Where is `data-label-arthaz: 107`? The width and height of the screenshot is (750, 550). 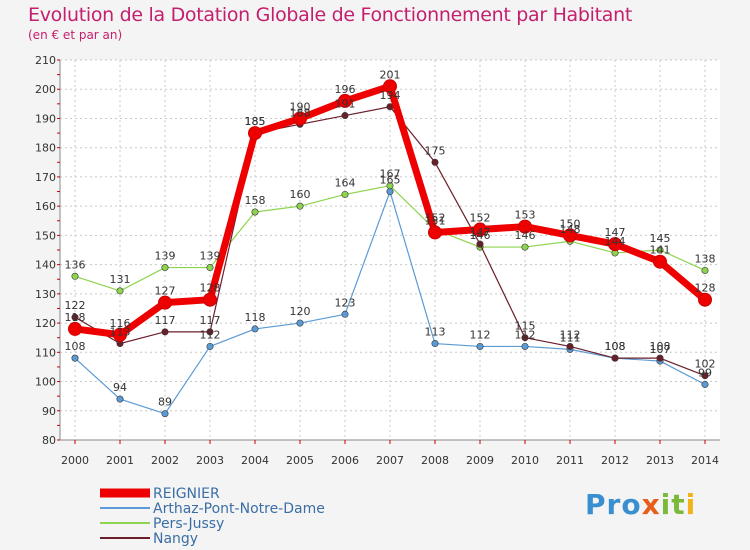 data-label-arthaz: 107 is located at coordinates (660, 349).